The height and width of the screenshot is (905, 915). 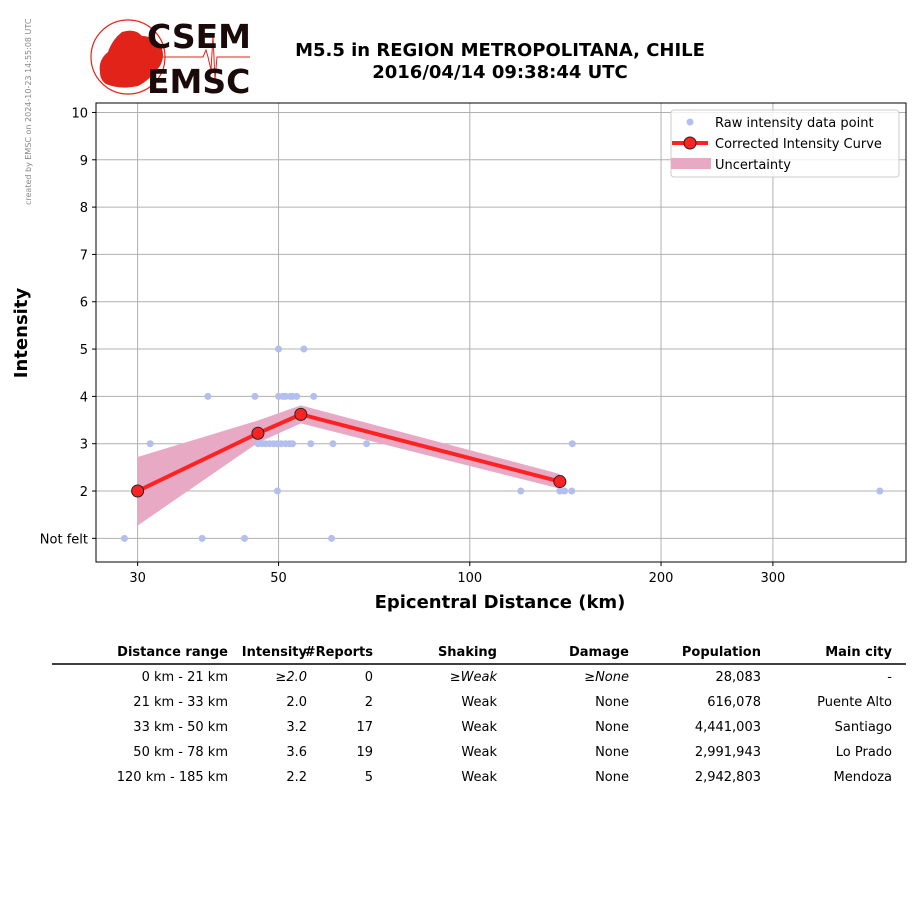 What do you see at coordinates (198, 81) in the screenshot?
I see `logo-text-emsc: EMSC` at bounding box center [198, 81].